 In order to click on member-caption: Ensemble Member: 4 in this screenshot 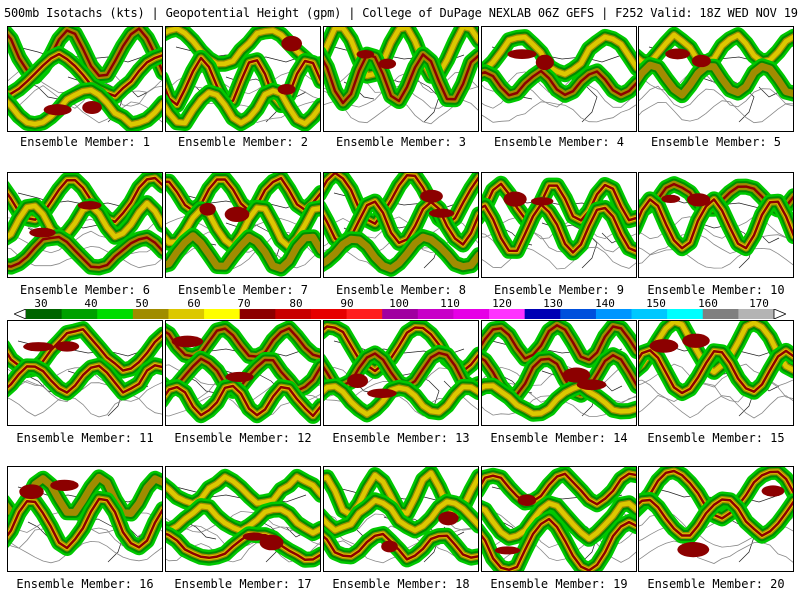, I will do `click(559, 142)`.